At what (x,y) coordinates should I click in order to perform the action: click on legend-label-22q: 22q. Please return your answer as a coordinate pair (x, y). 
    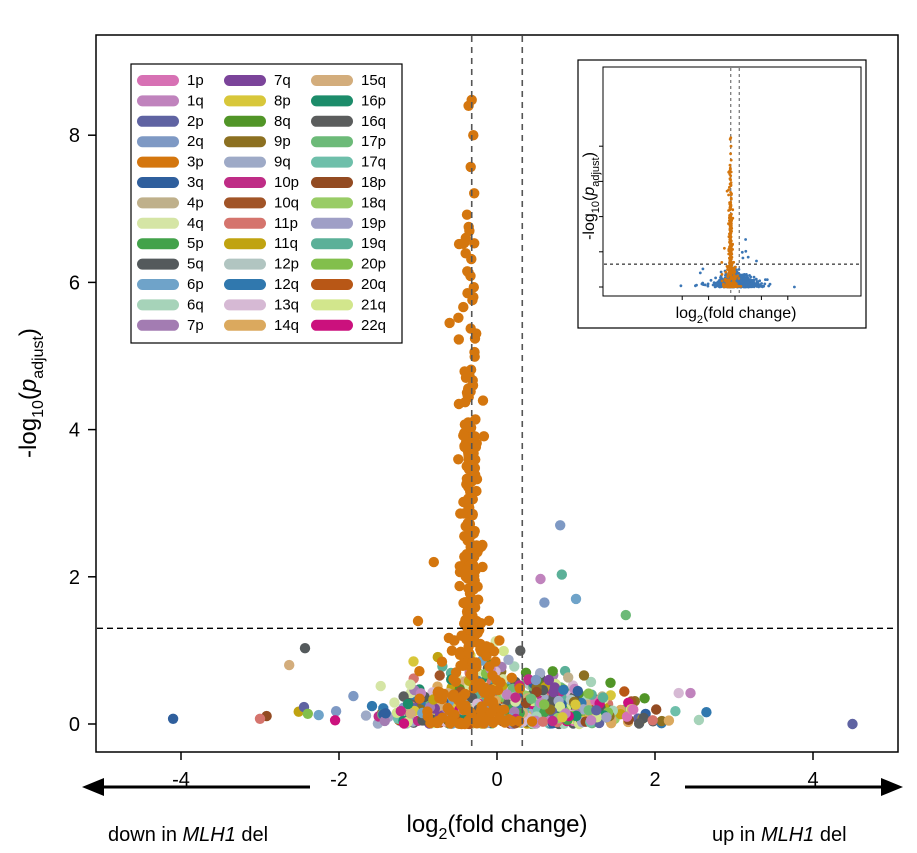
    Looking at the image, I should click on (373, 325).